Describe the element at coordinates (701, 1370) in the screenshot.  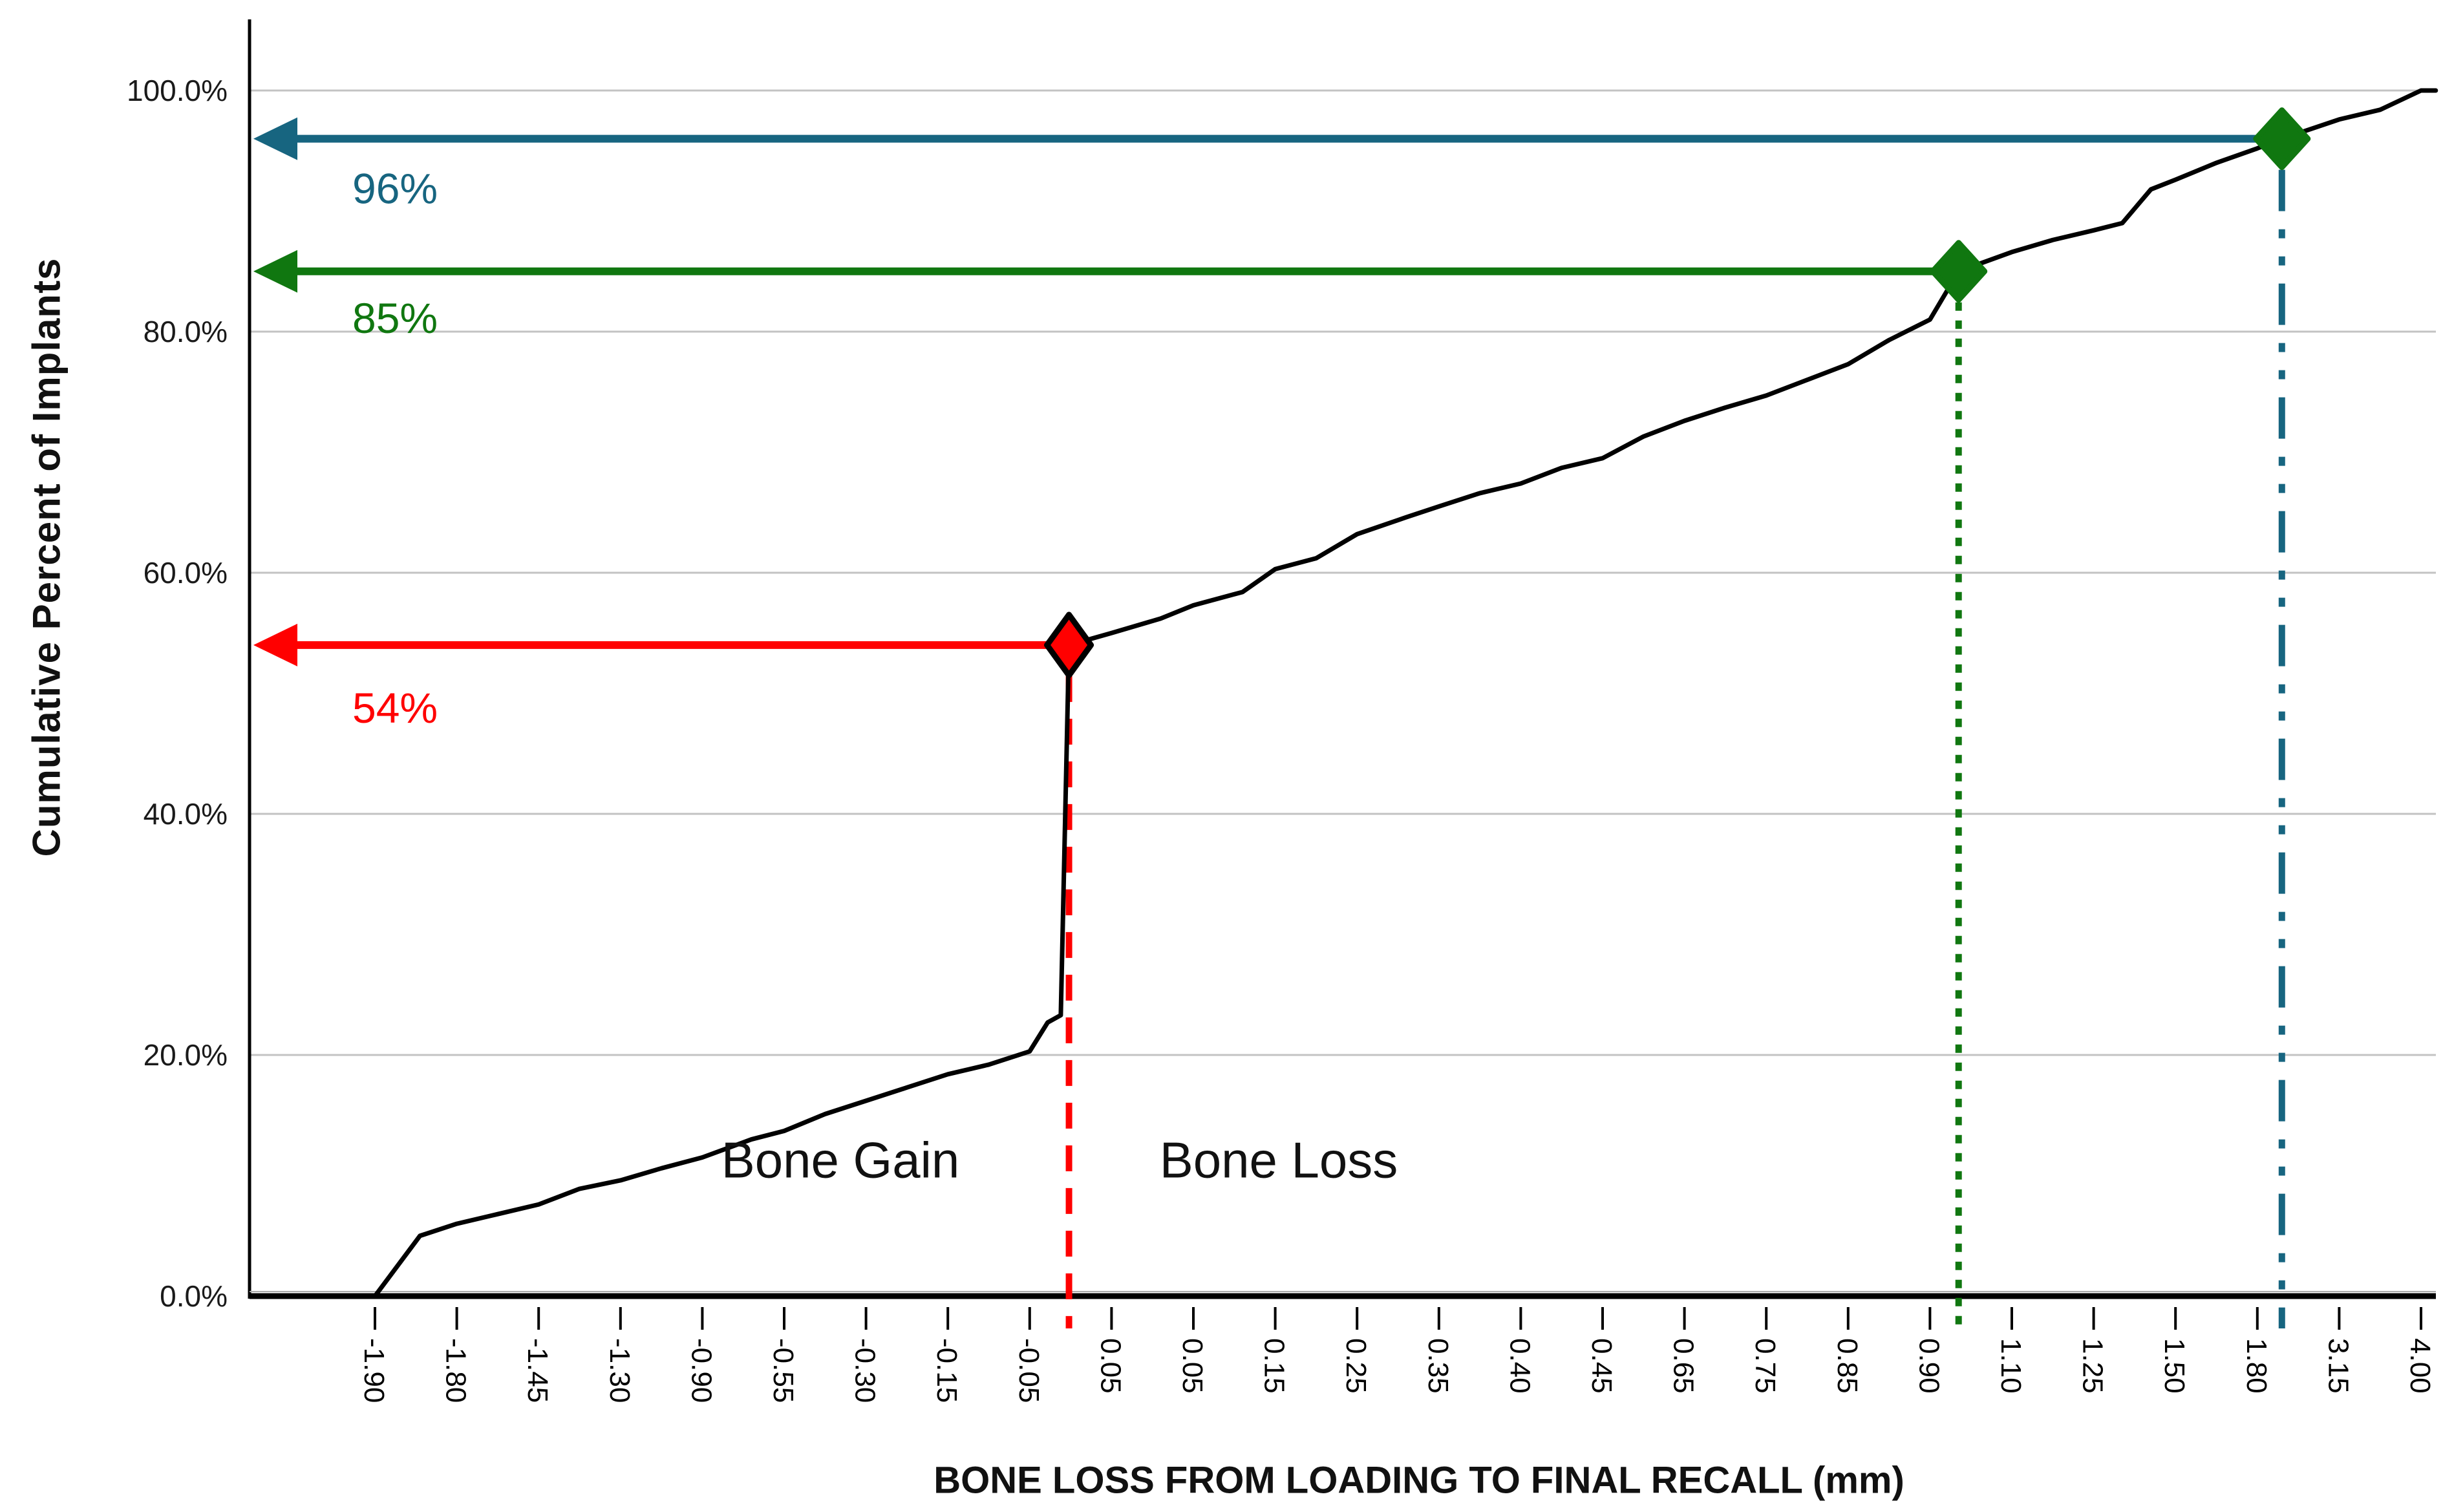
I see `x-tick-label: -0.90` at that location.